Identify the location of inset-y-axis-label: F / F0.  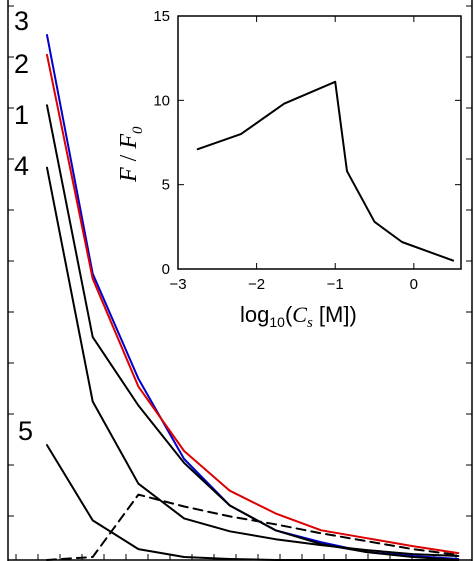
(131, 154).